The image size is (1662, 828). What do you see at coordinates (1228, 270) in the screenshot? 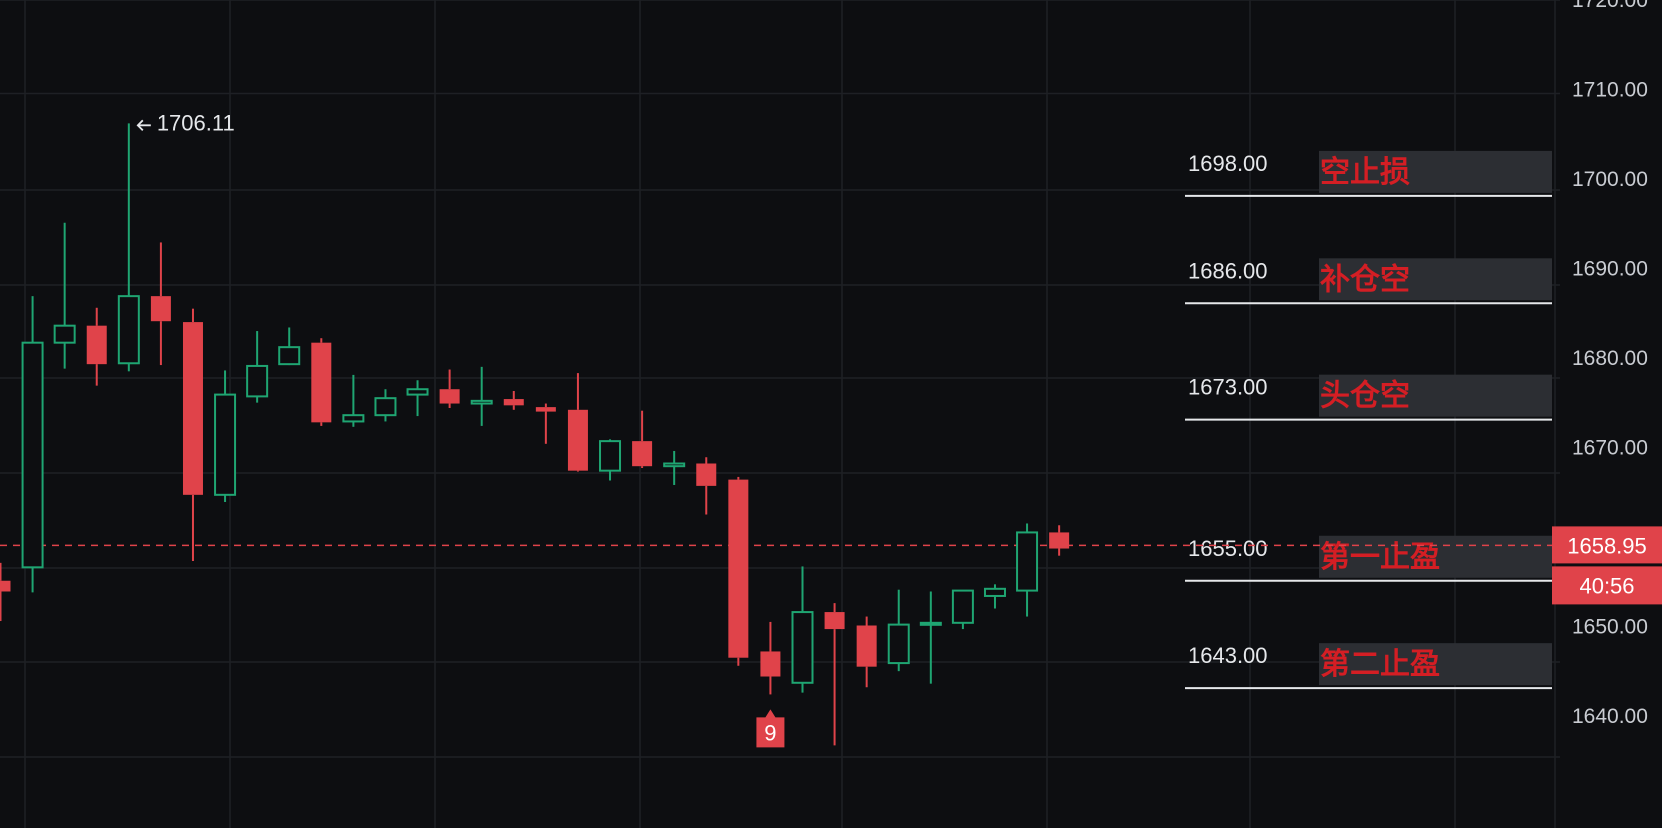
I see `level-price-label: 1686.00` at bounding box center [1228, 270].